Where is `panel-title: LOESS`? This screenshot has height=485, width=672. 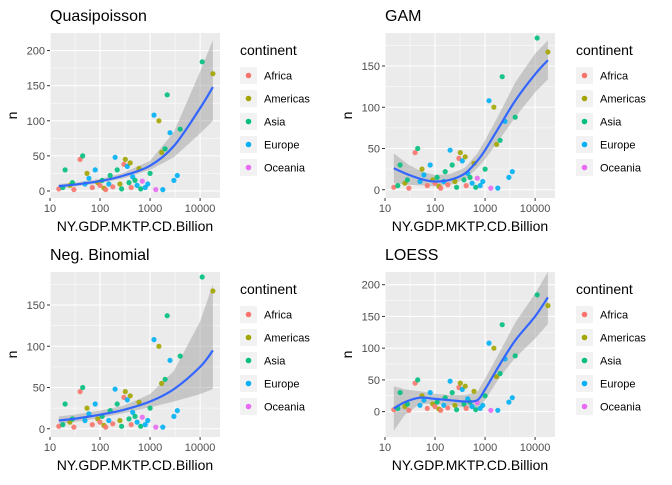 panel-title: LOESS is located at coordinates (411, 255).